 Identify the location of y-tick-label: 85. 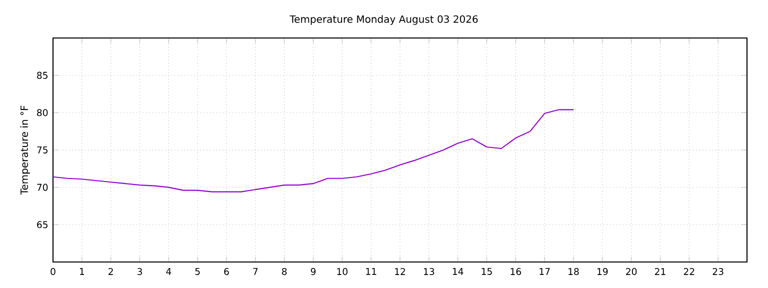
(42, 75).